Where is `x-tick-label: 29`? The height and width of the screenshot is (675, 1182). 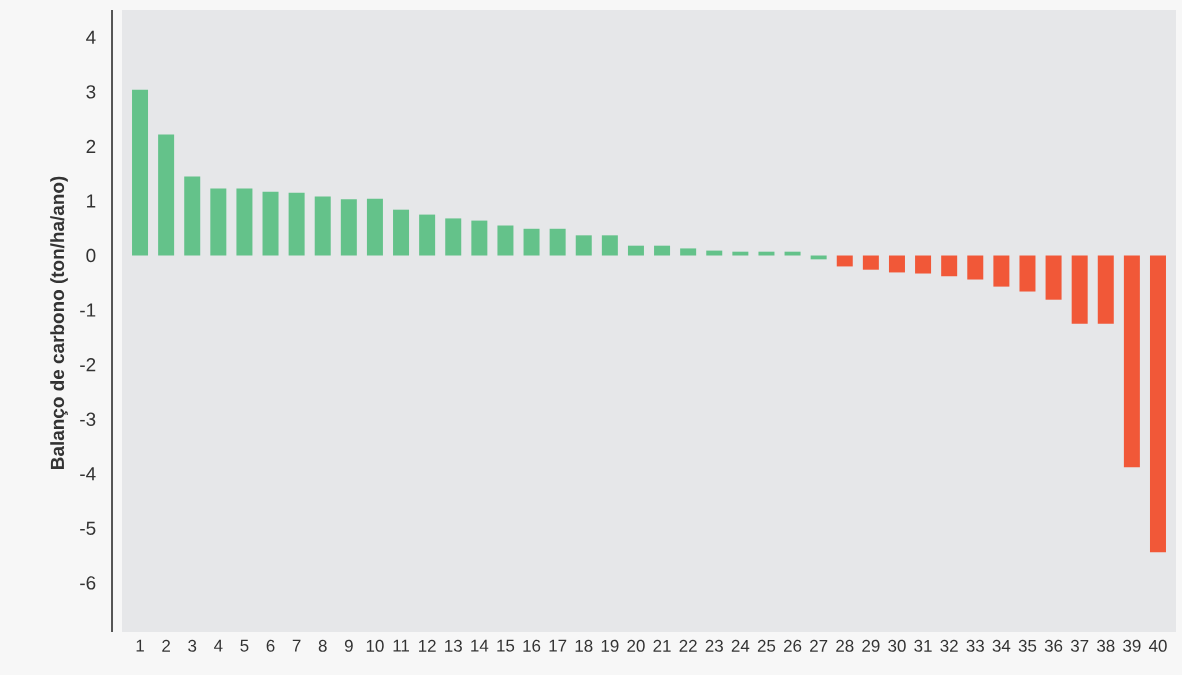 x-tick-label: 29 is located at coordinates (871, 645).